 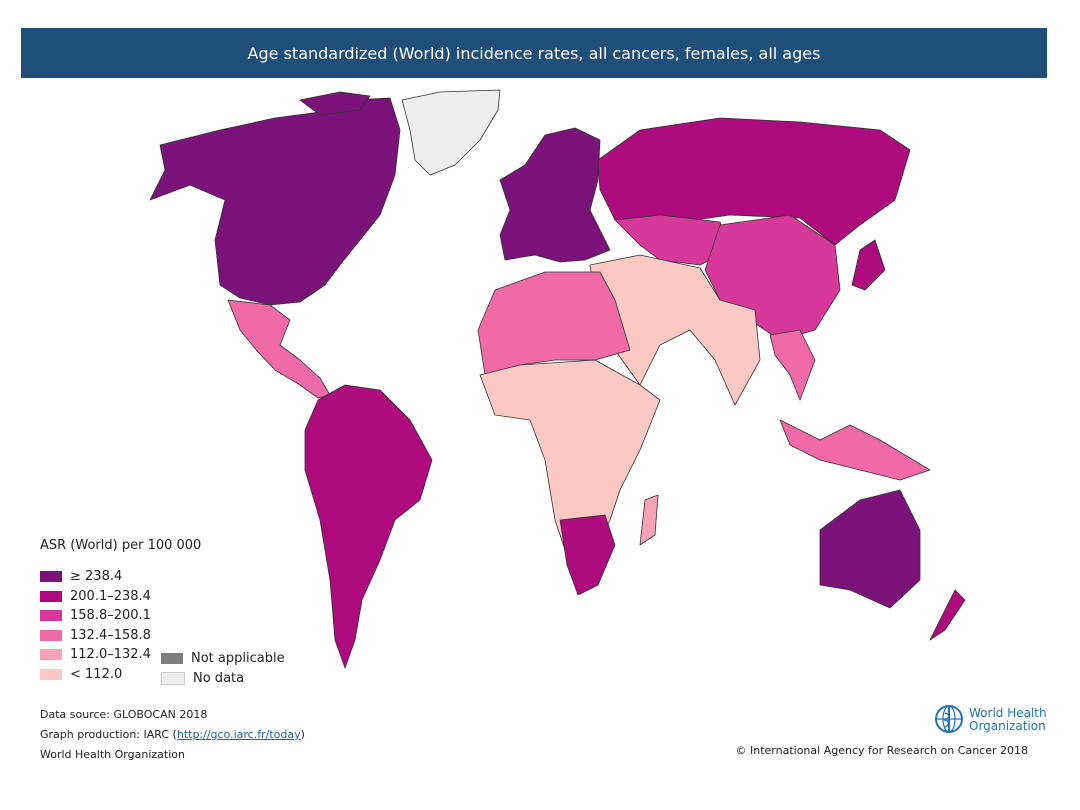 I want to click on legend-label-not-applicable: Not applicable, so click(x=238, y=658).